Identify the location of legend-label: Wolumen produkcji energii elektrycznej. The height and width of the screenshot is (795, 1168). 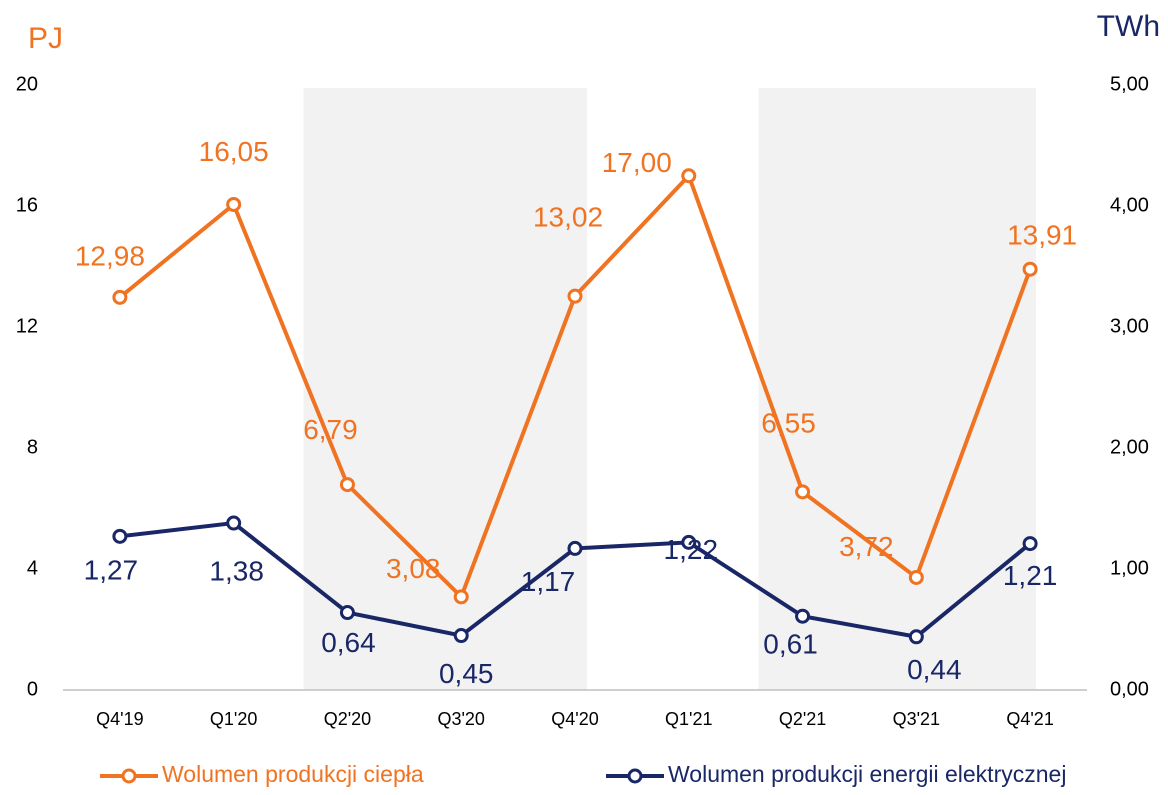
(867, 774).